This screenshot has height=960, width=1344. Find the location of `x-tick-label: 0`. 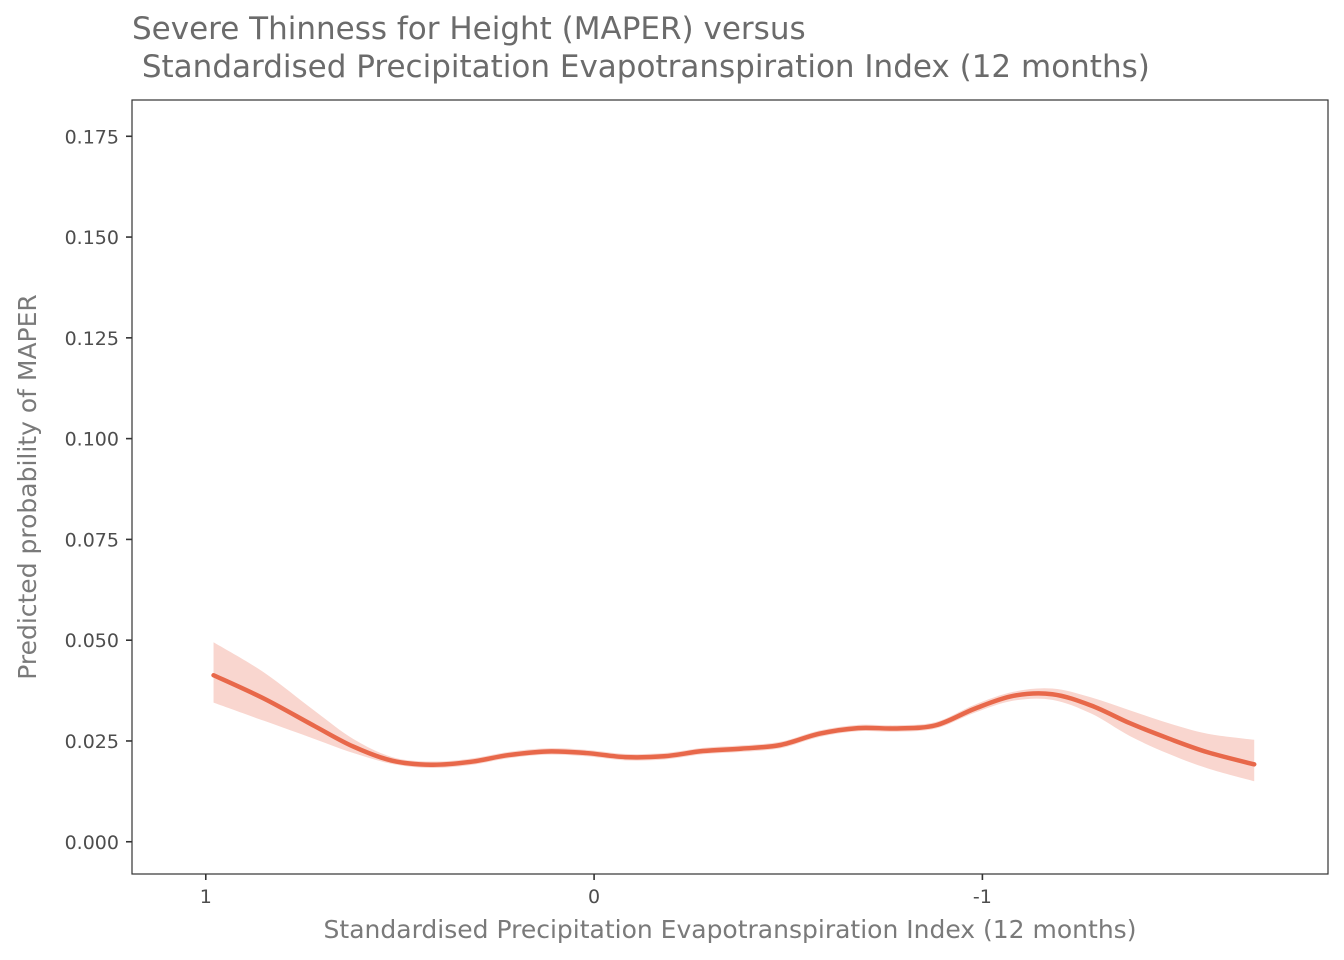

x-tick-label: 0 is located at coordinates (594, 897).